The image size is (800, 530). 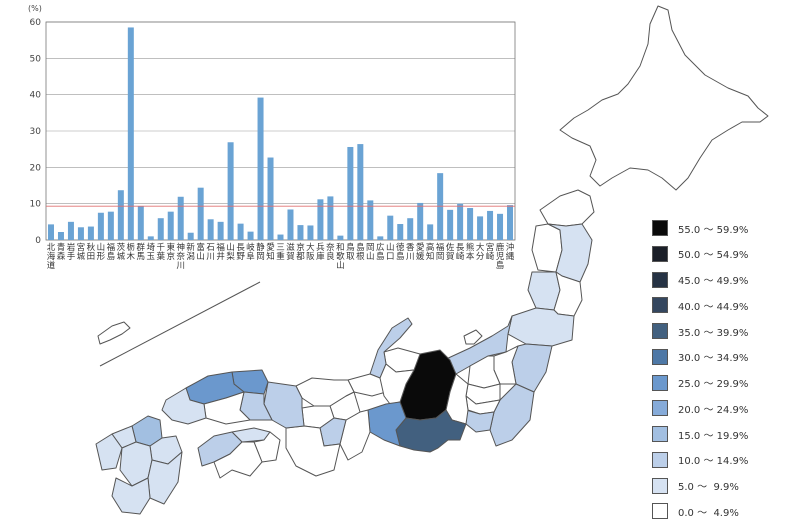 I want to click on x-tick-label: 大分, so click(x=480, y=252).